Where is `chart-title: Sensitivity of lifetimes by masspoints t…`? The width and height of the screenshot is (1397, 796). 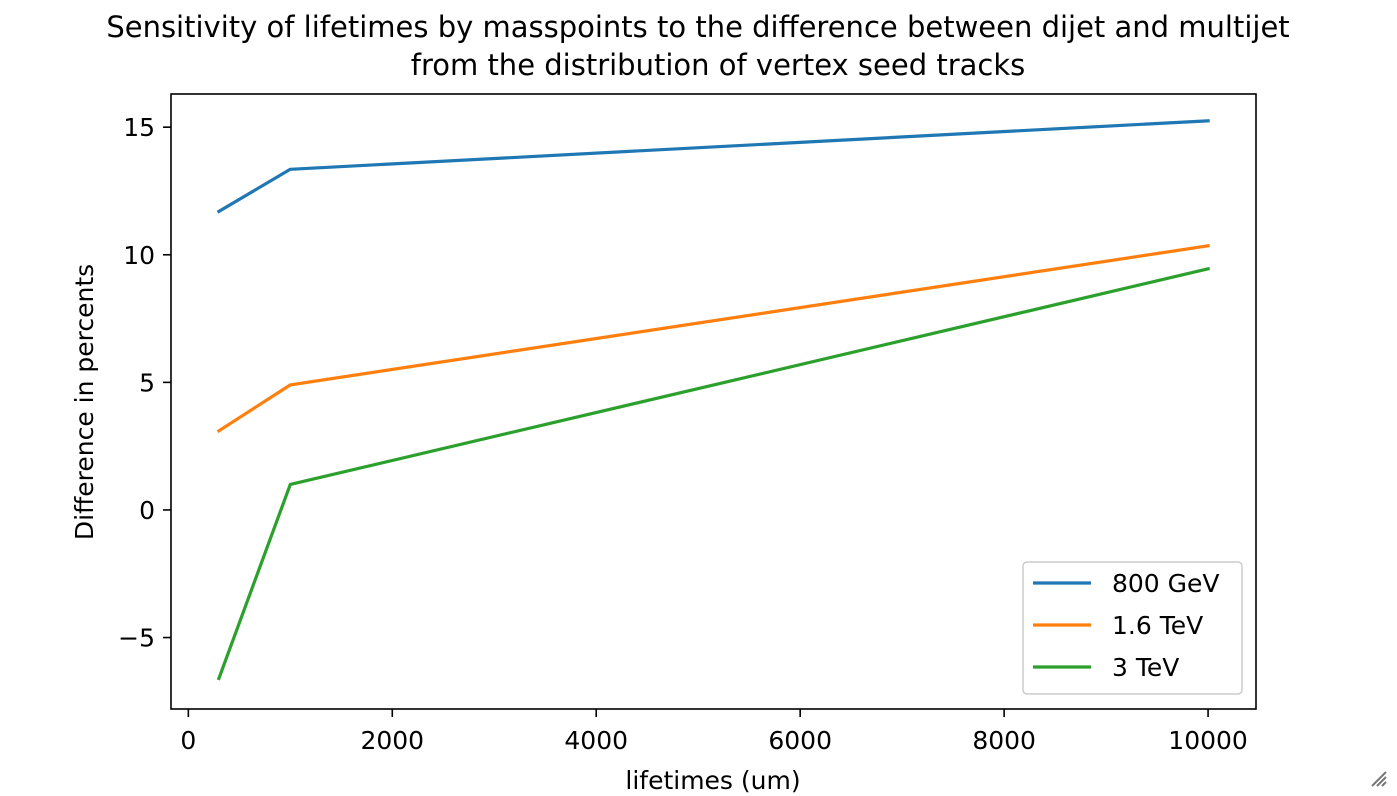 chart-title: Sensitivity of lifetimes by masspoints t… is located at coordinates (697, 46).